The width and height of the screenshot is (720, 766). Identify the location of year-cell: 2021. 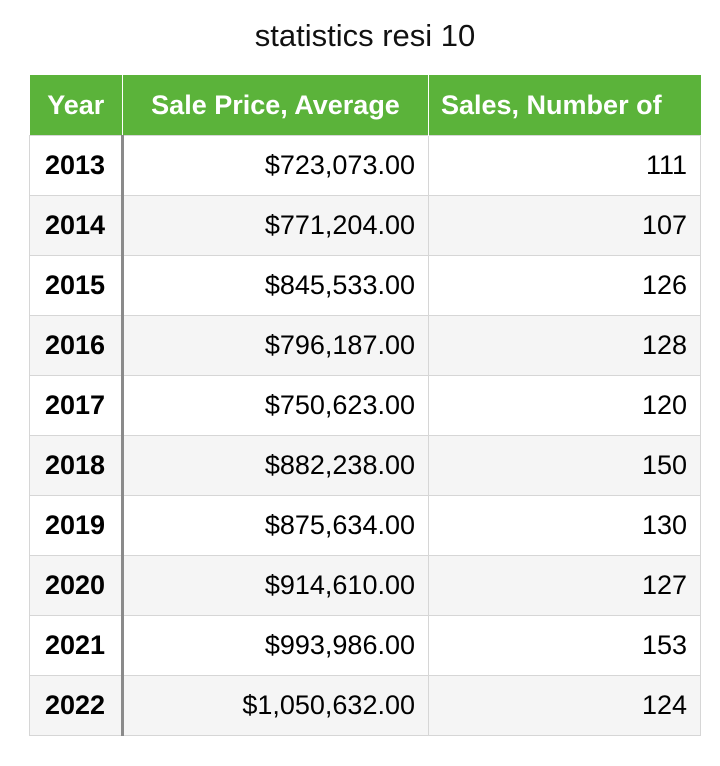
(76, 645).